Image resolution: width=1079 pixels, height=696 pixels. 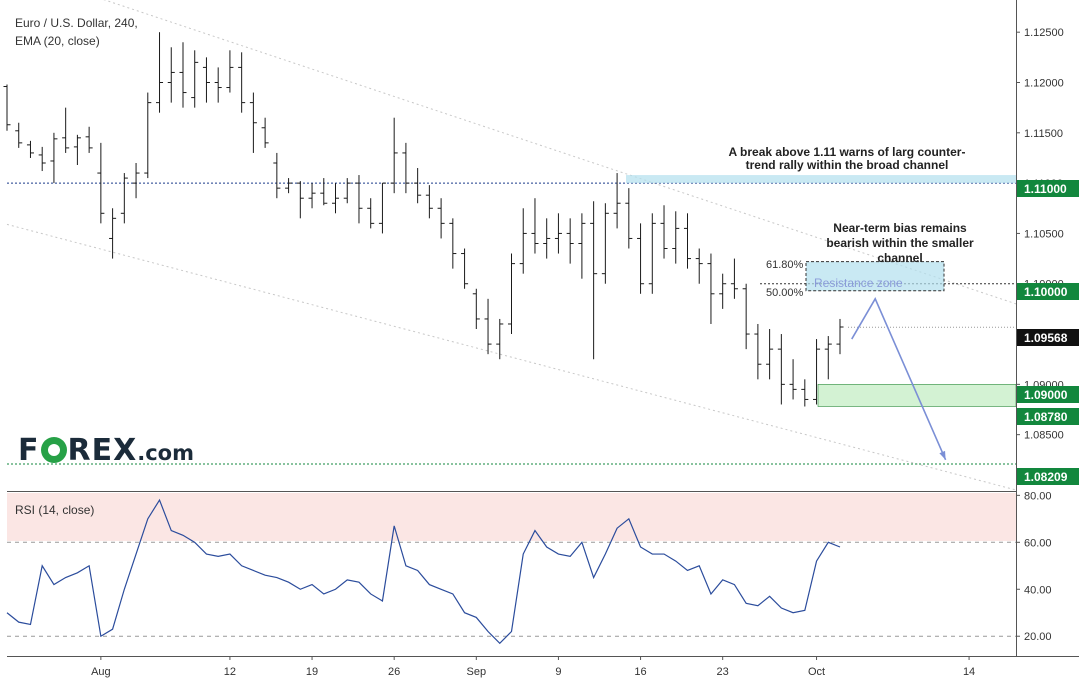 I want to click on badge-1100-bg, so click(x=1048, y=291).